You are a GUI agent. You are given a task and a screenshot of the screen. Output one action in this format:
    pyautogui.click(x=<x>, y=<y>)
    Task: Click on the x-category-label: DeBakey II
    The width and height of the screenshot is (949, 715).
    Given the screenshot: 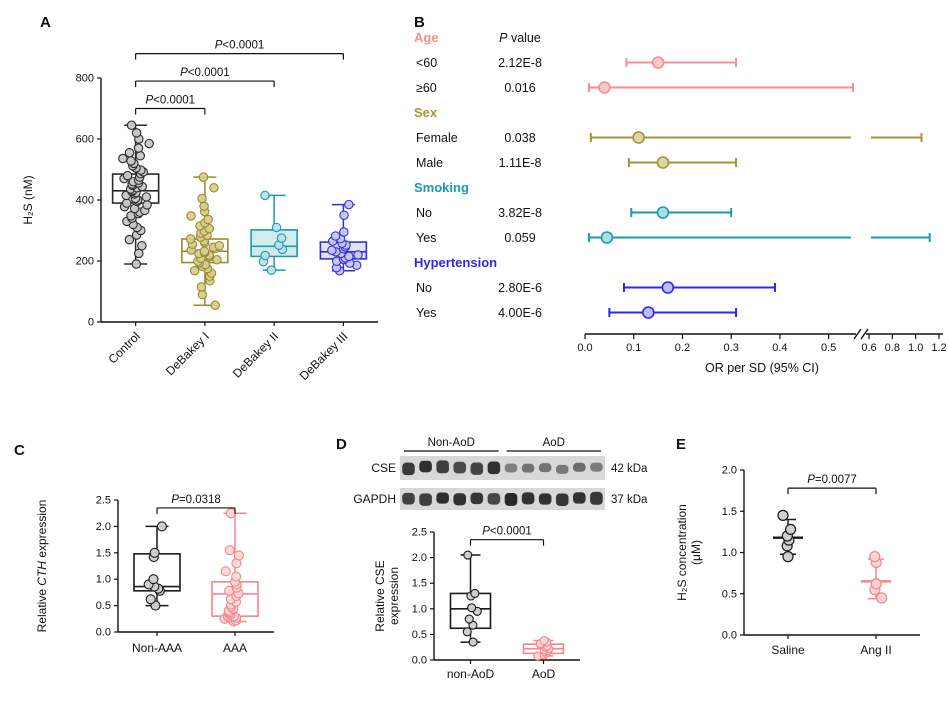 What is the action you would take?
    pyautogui.click(x=255, y=354)
    